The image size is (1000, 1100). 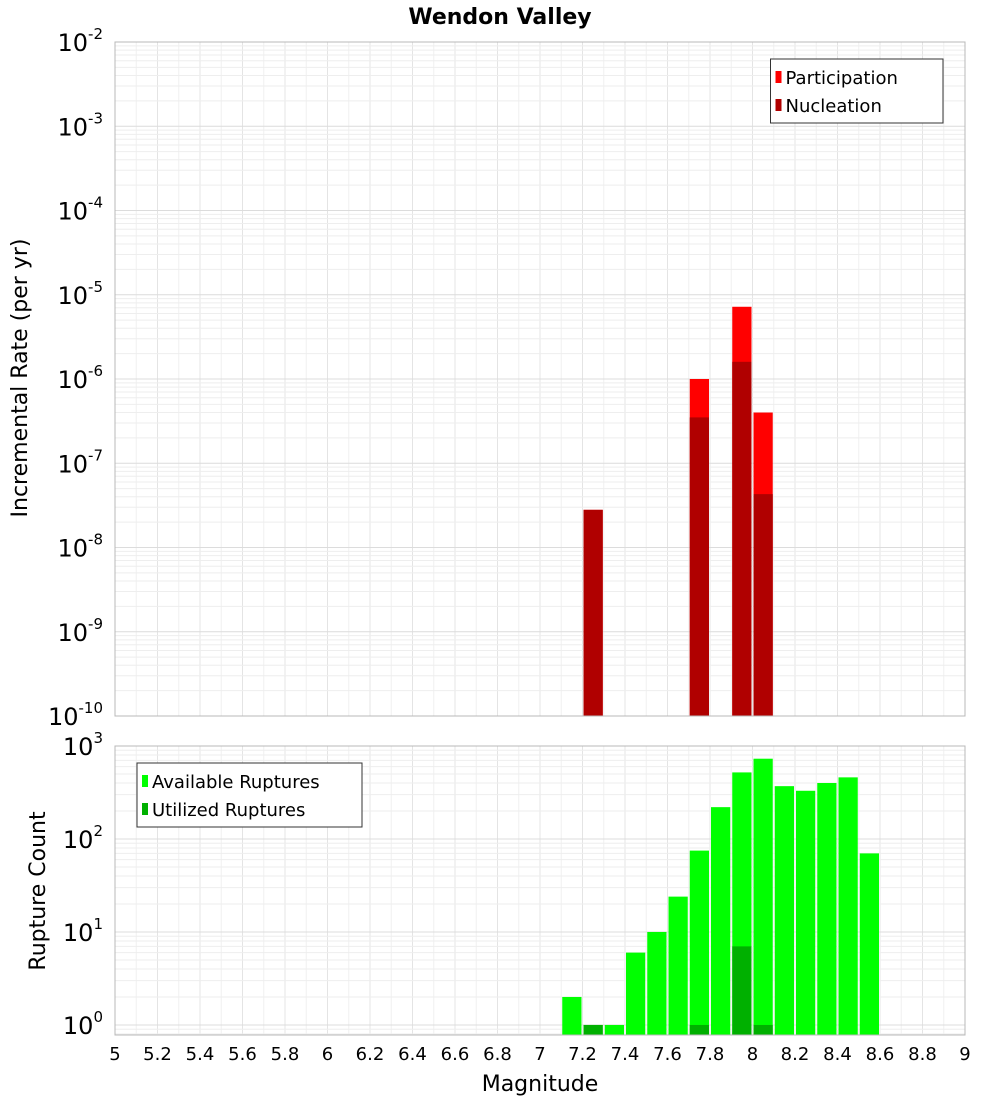 I want to click on x-axis-label: Magnitude, so click(x=540, y=1084).